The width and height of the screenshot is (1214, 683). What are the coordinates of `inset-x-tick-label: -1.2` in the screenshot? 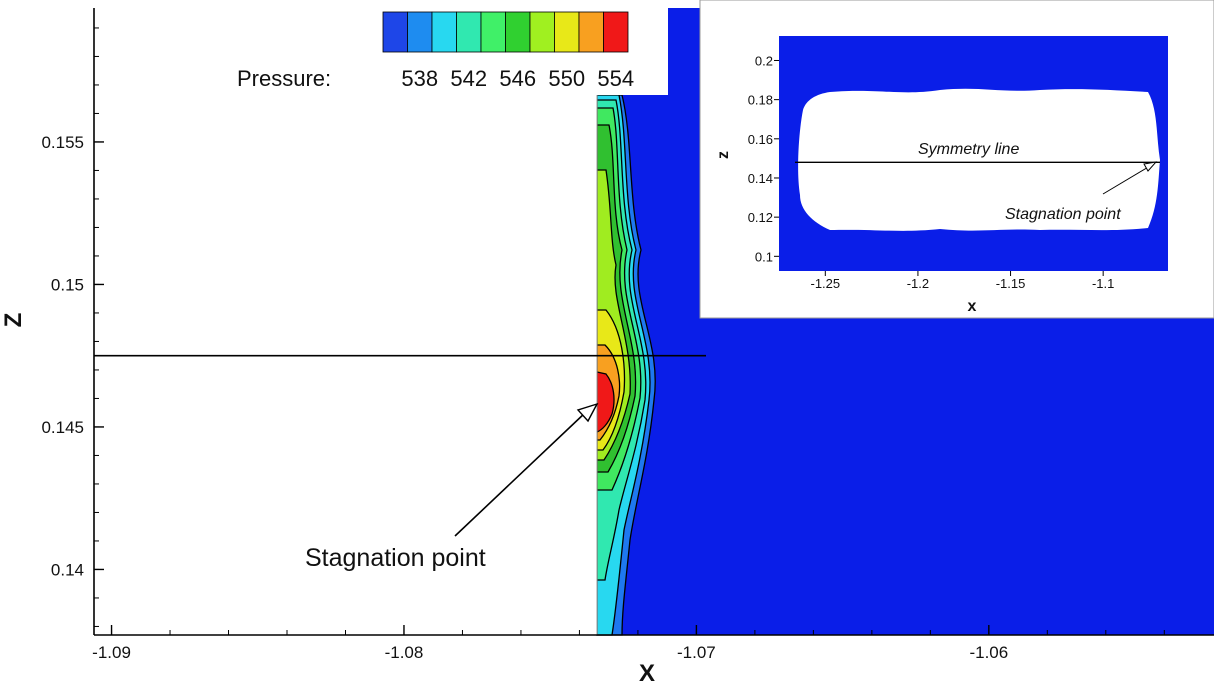 It's located at (918, 283).